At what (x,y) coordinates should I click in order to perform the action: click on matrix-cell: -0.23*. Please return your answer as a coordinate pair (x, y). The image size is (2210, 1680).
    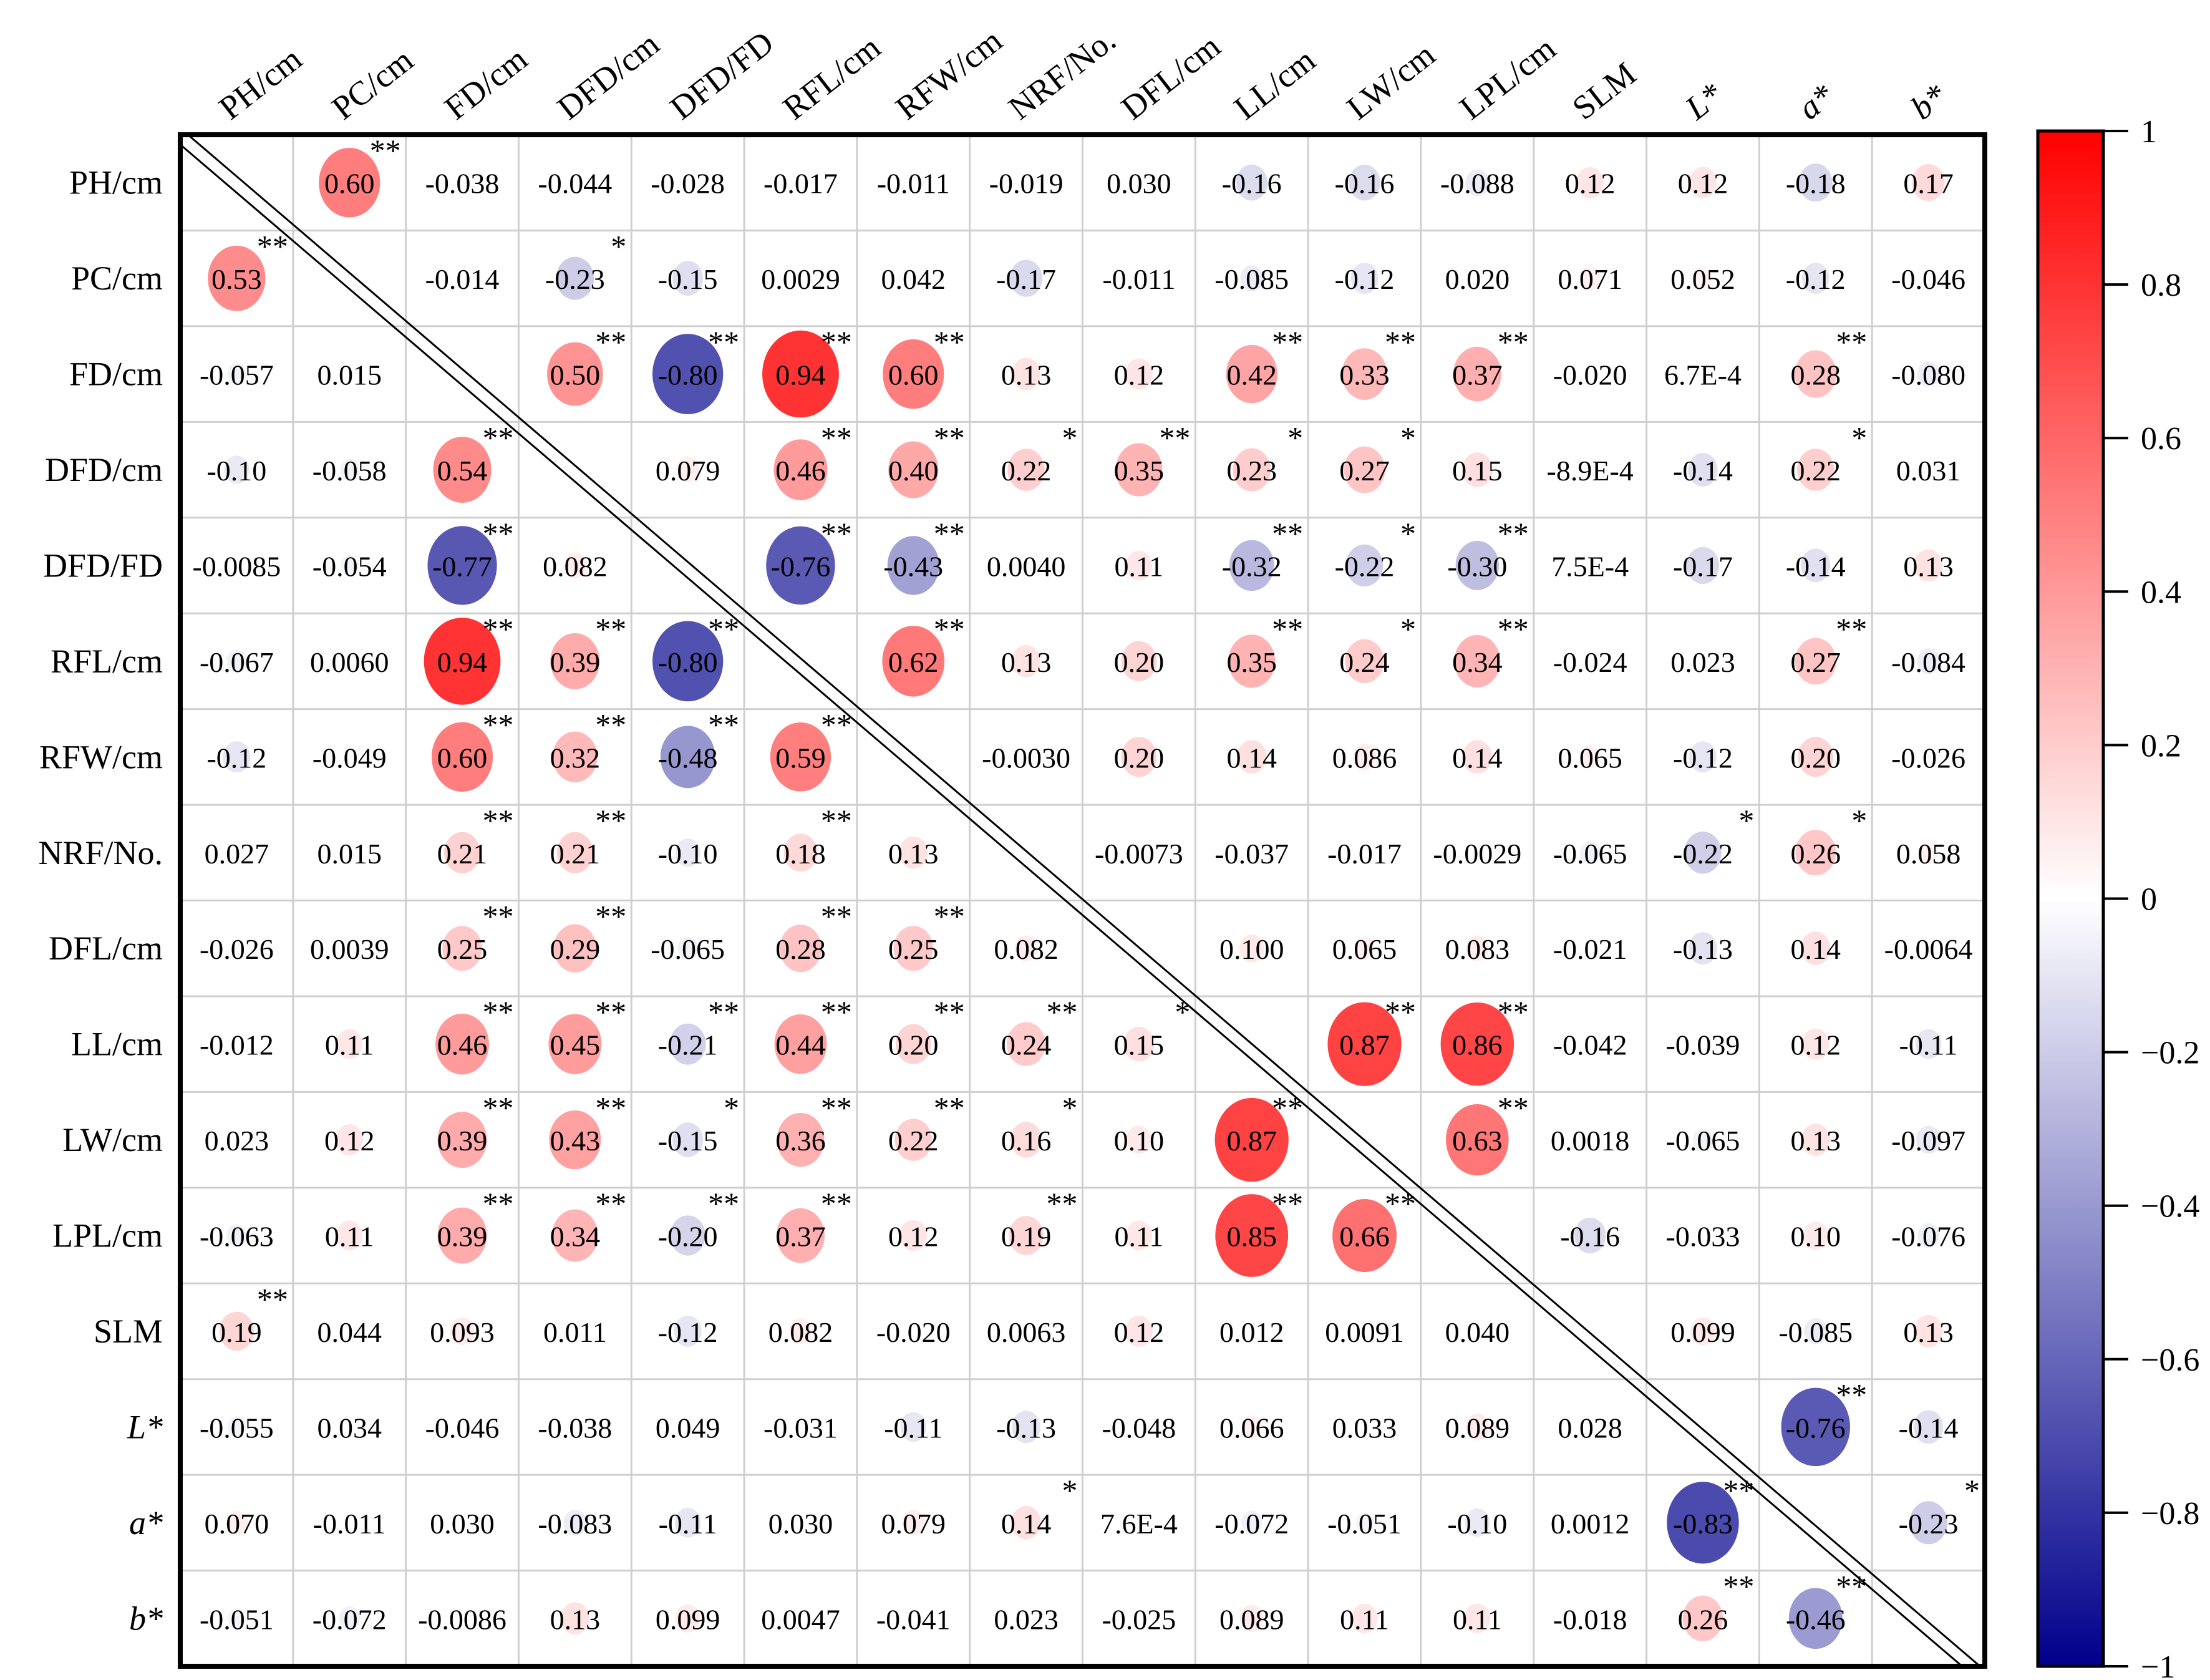
    Looking at the image, I should click on (585, 264).